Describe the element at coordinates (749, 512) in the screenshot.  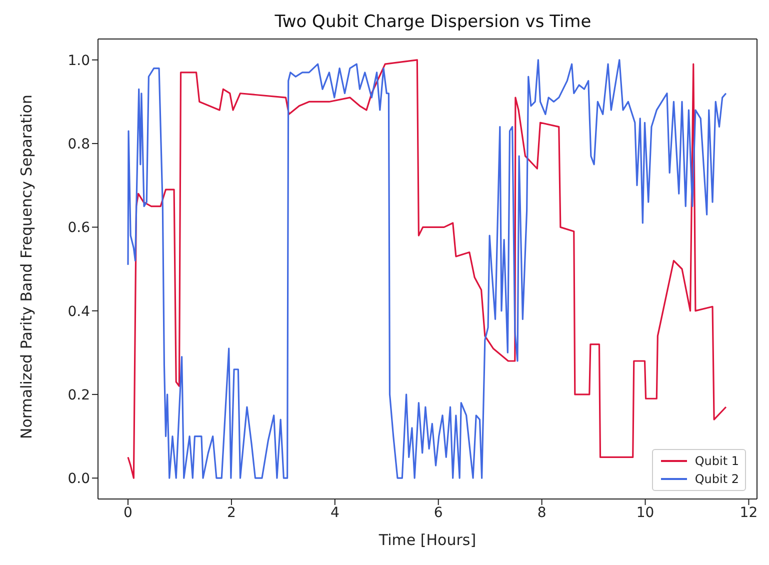
I see `x-tick-label: 12` at that location.